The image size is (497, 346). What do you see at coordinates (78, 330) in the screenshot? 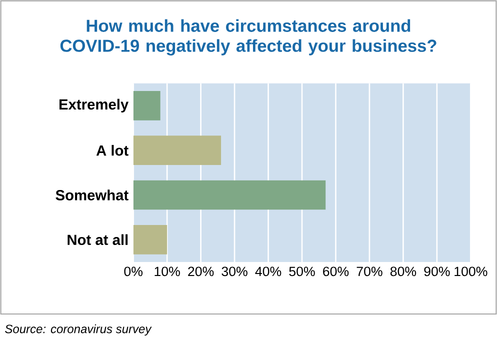
I see `source-note: Source: coronavirus survey` at bounding box center [78, 330].